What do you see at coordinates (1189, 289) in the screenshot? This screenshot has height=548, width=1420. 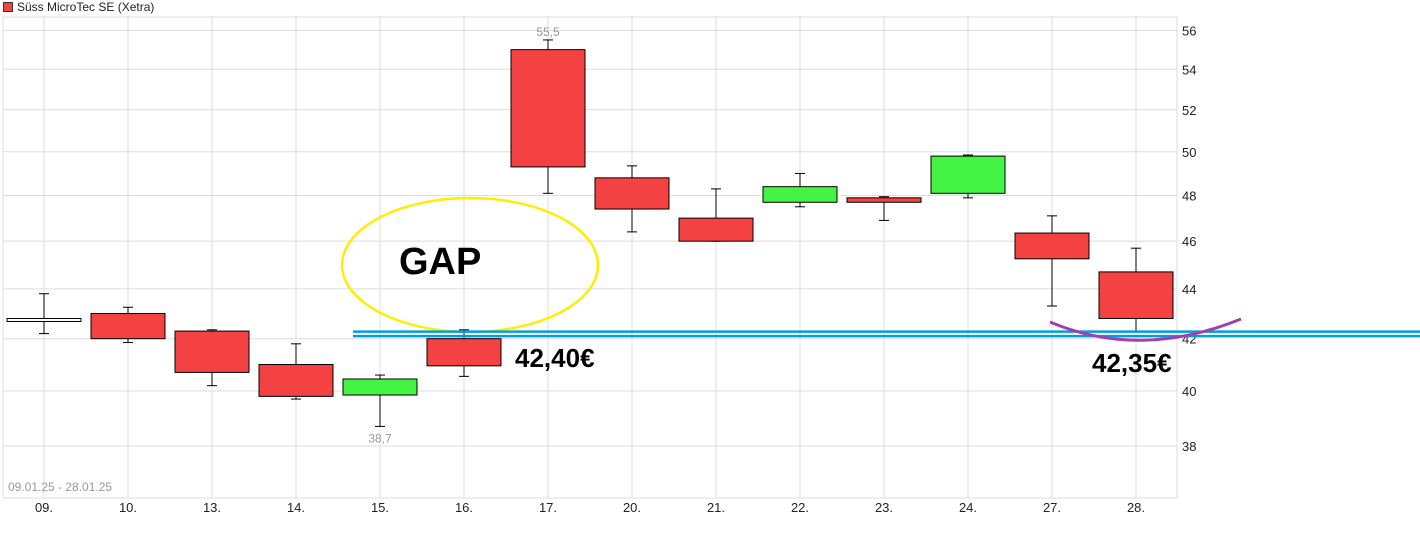 I see `y-tick-label: 44` at bounding box center [1189, 289].